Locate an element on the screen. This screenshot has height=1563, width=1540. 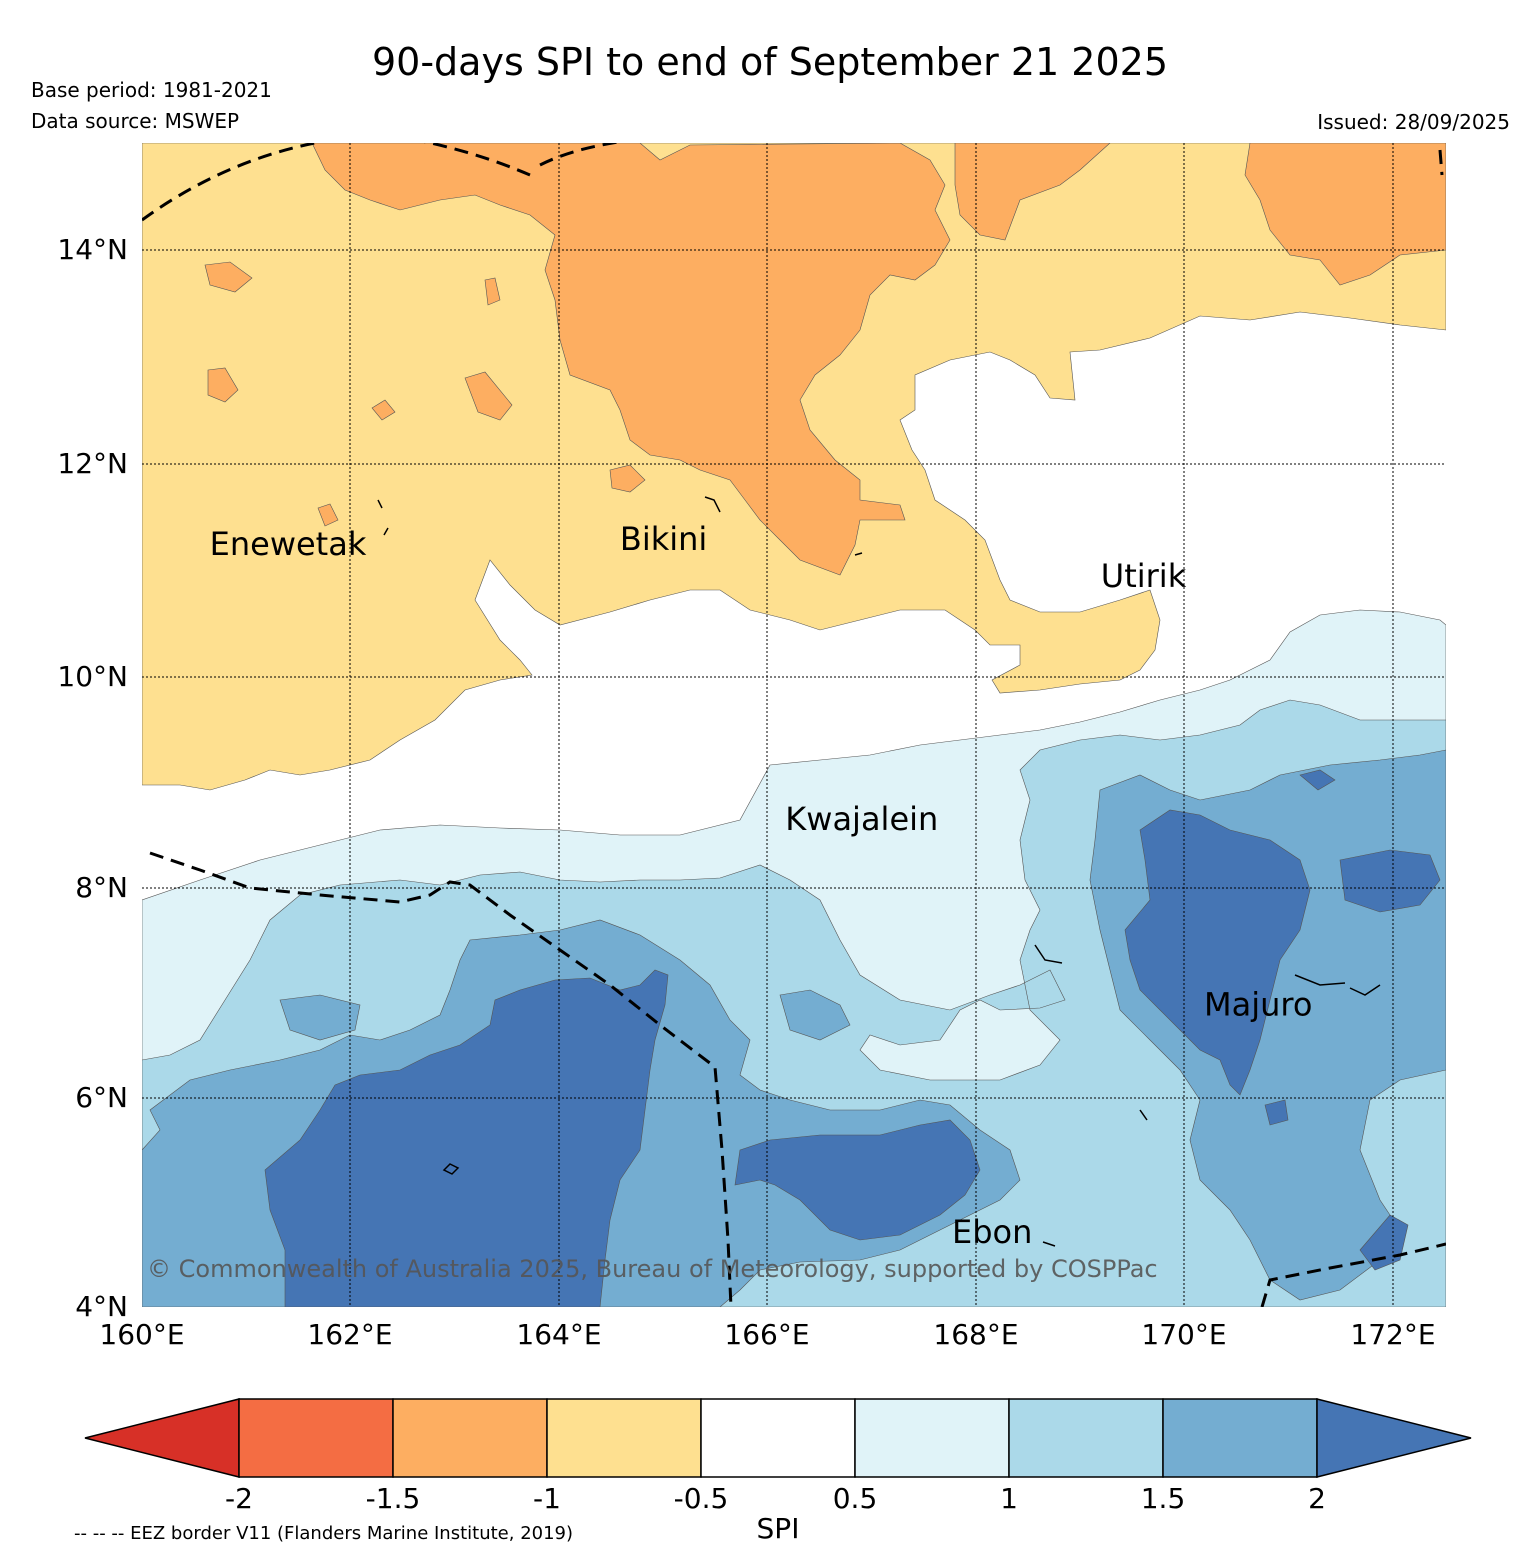
lat-tick-label: 4°N is located at coordinates (101, 1306).